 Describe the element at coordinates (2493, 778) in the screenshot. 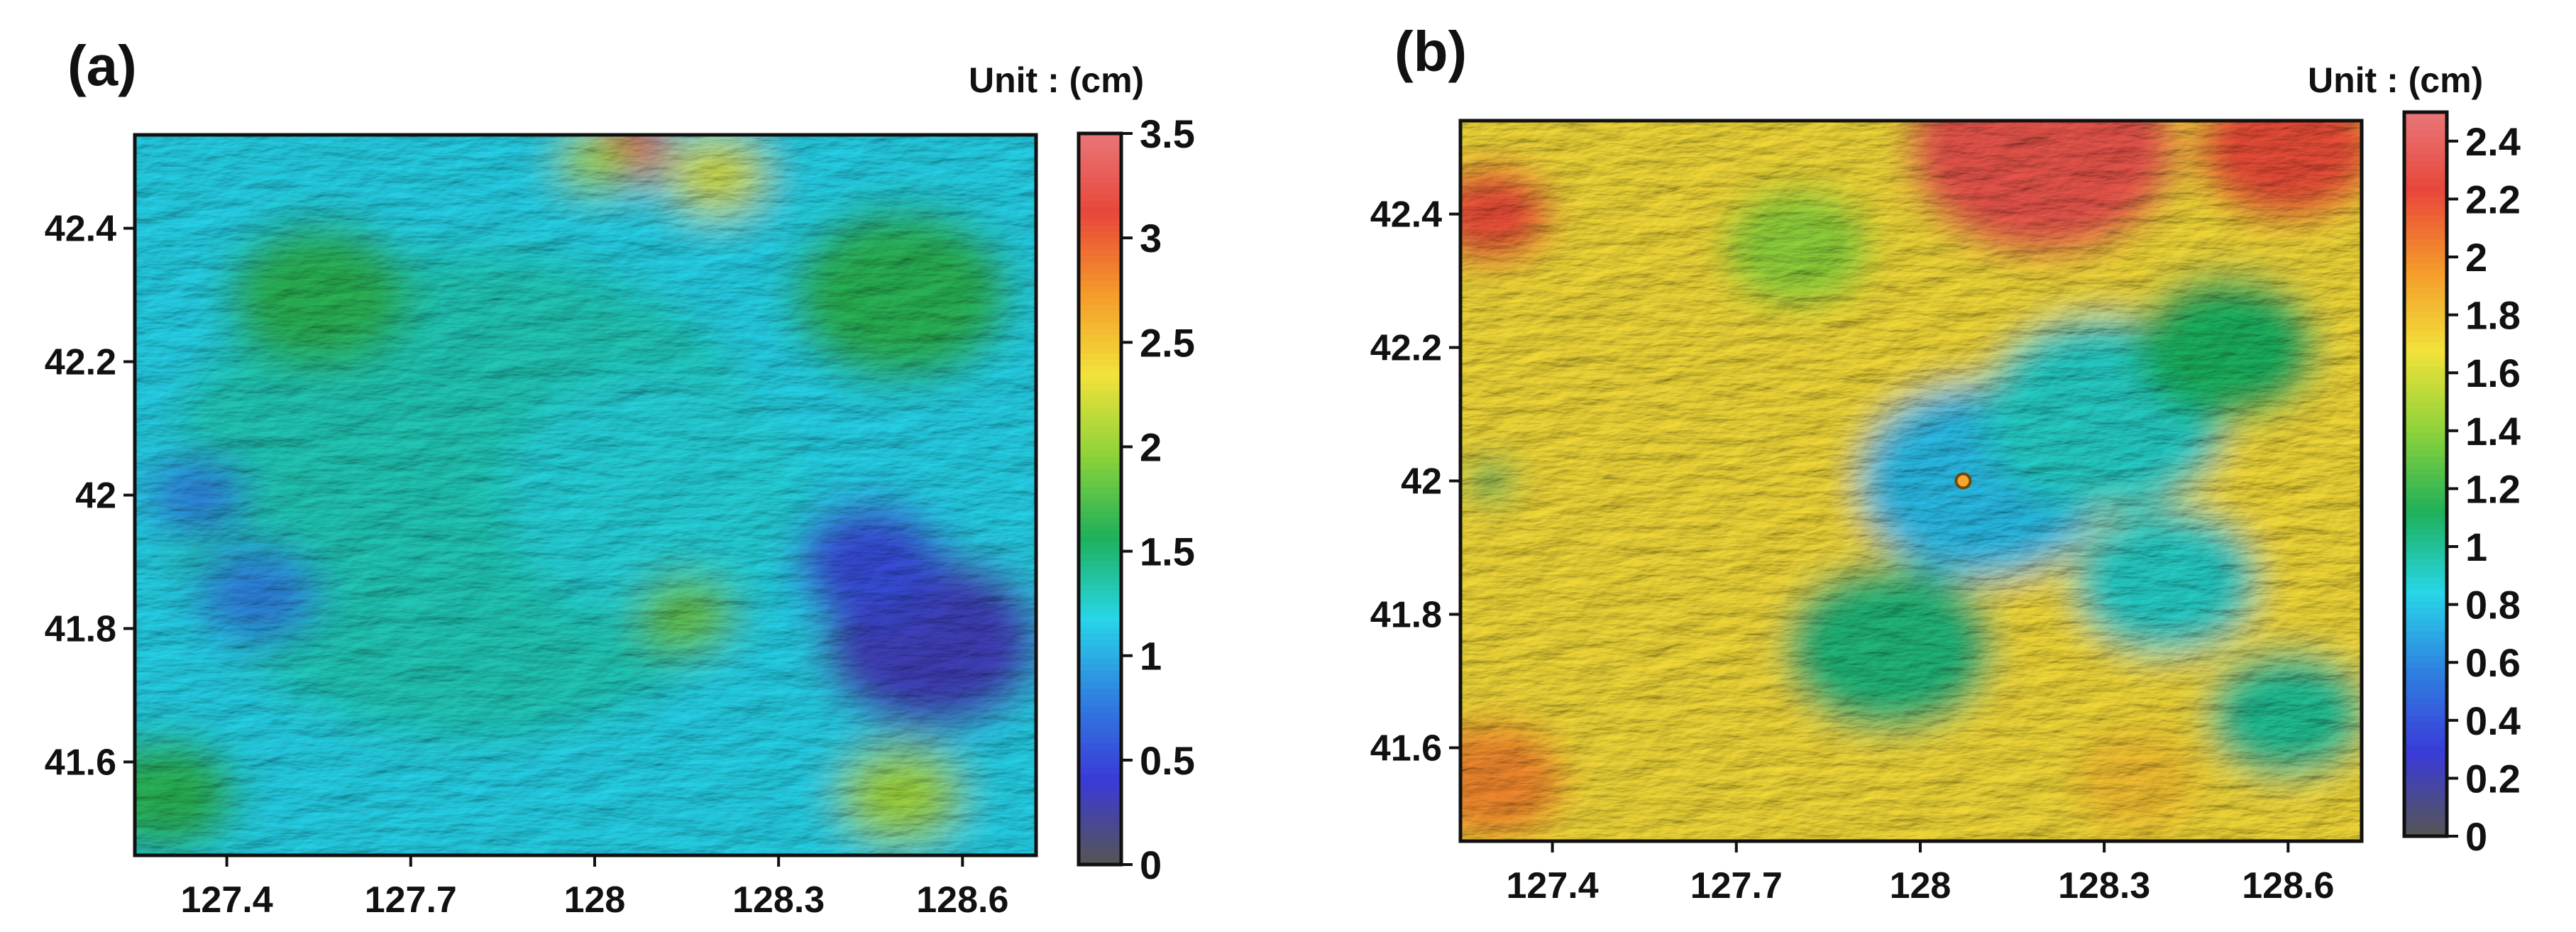

I see `panel-b-colorbar-tick-label: 0.2` at that location.